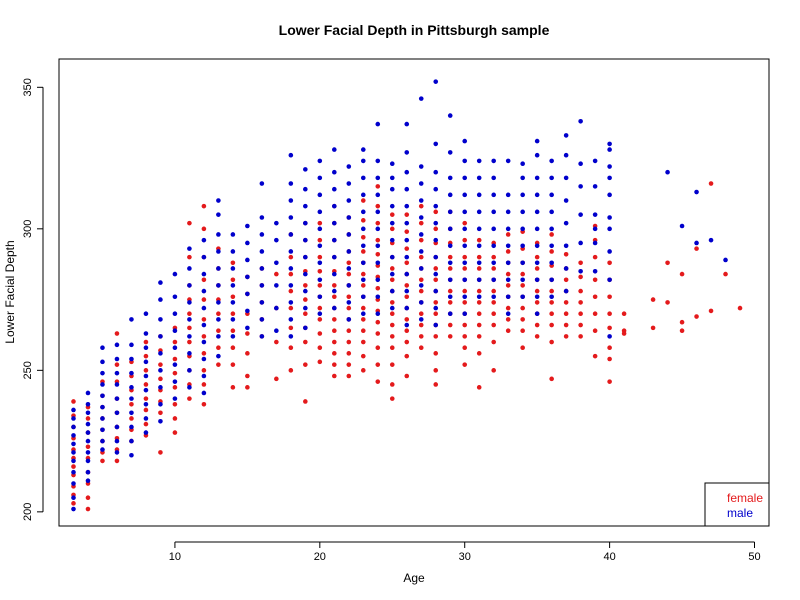 The width and height of the screenshot is (800, 600). Describe the element at coordinates (320, 557) in the screenshot. I see `x-tick-label: 20` at that location.